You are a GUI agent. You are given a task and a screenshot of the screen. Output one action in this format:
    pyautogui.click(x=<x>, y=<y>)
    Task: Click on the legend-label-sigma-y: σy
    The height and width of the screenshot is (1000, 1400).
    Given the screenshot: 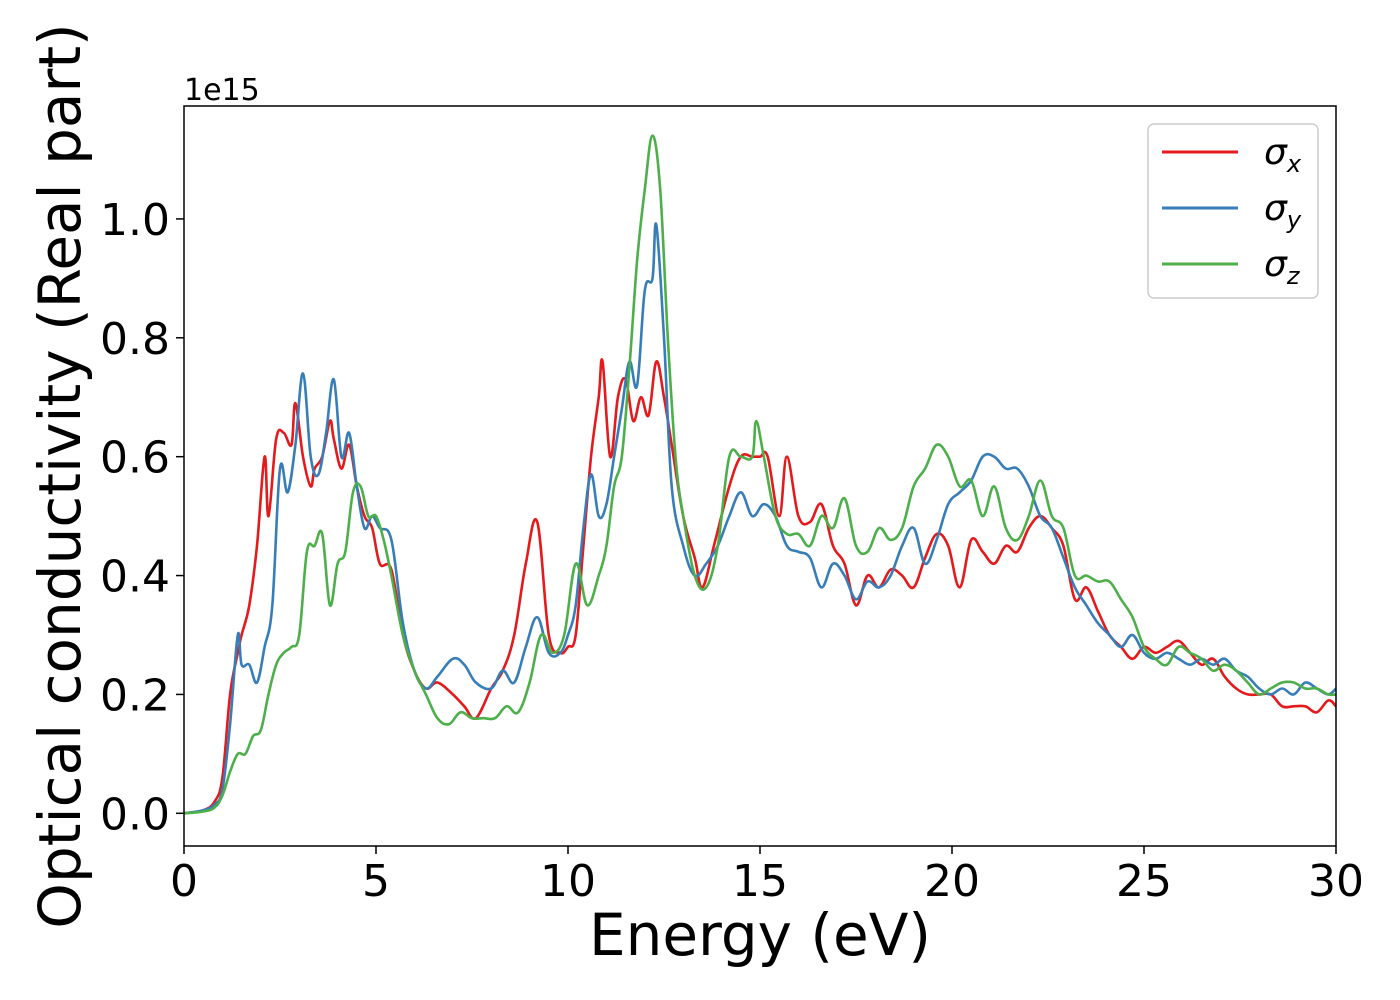 What is the action you would take?
    pyautogui.click(x=1283, y=211)
    